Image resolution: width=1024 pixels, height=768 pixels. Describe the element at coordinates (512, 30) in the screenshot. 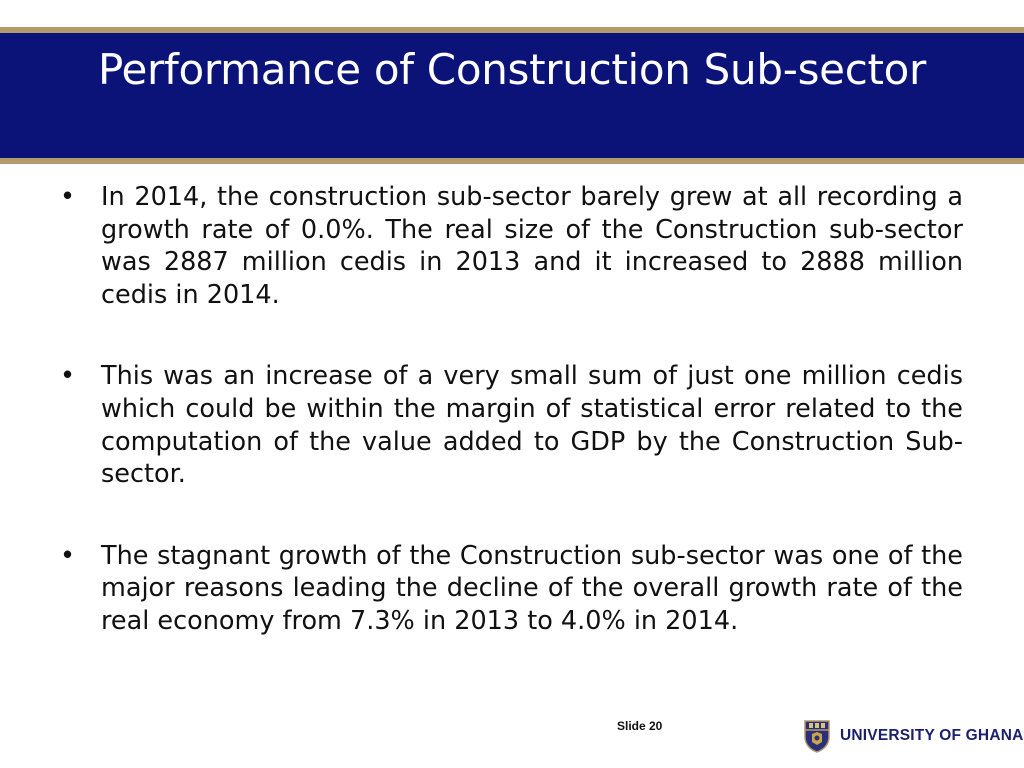

I see `title-top-rule` at that location.